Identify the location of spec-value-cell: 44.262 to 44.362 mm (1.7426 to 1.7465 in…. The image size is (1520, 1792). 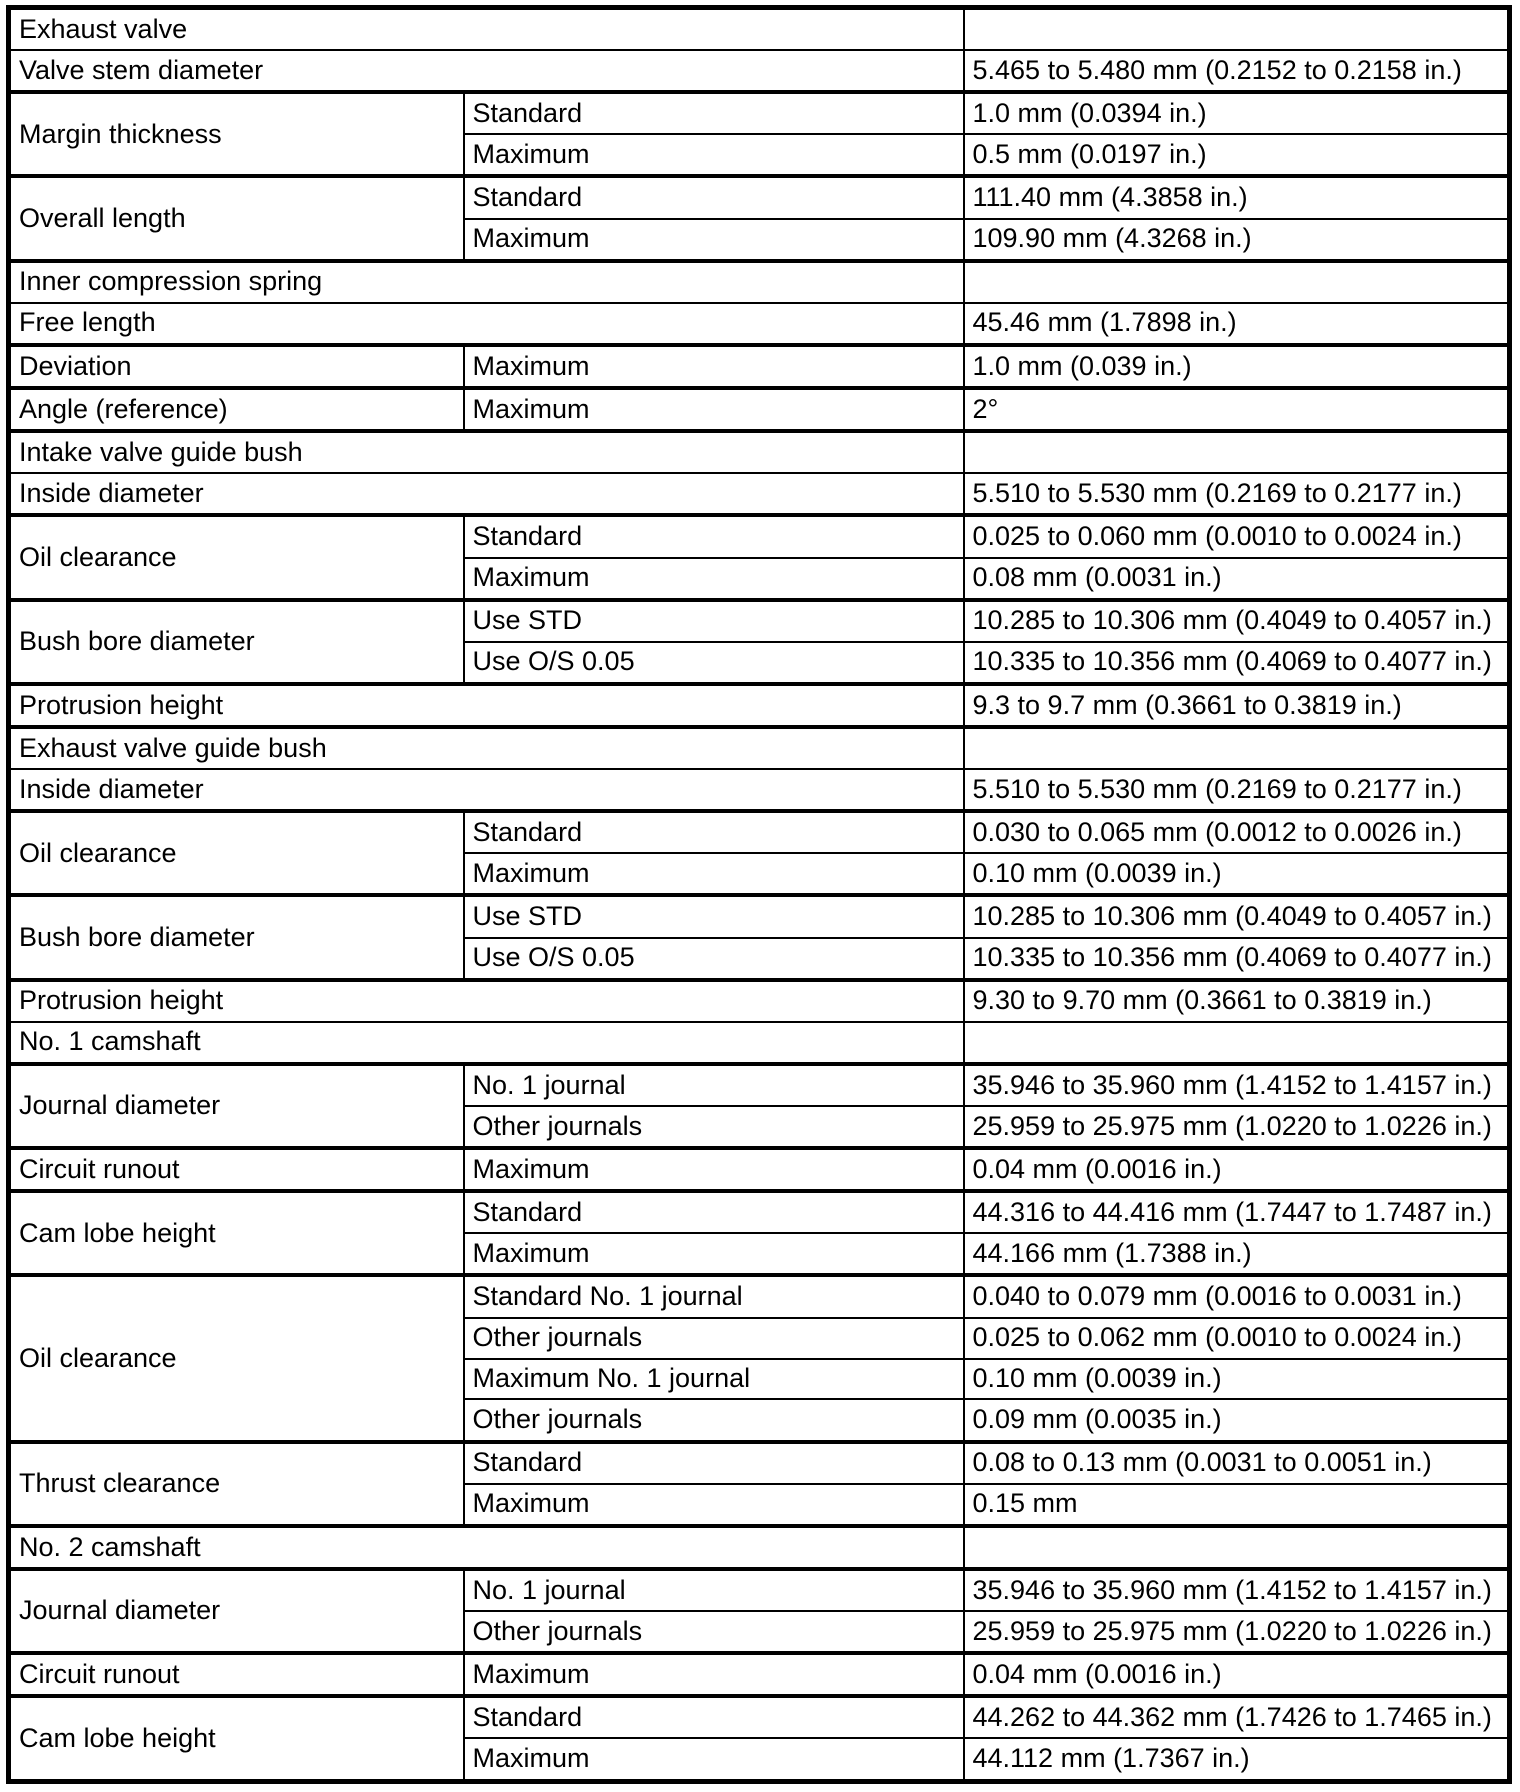
(1236, 1717).